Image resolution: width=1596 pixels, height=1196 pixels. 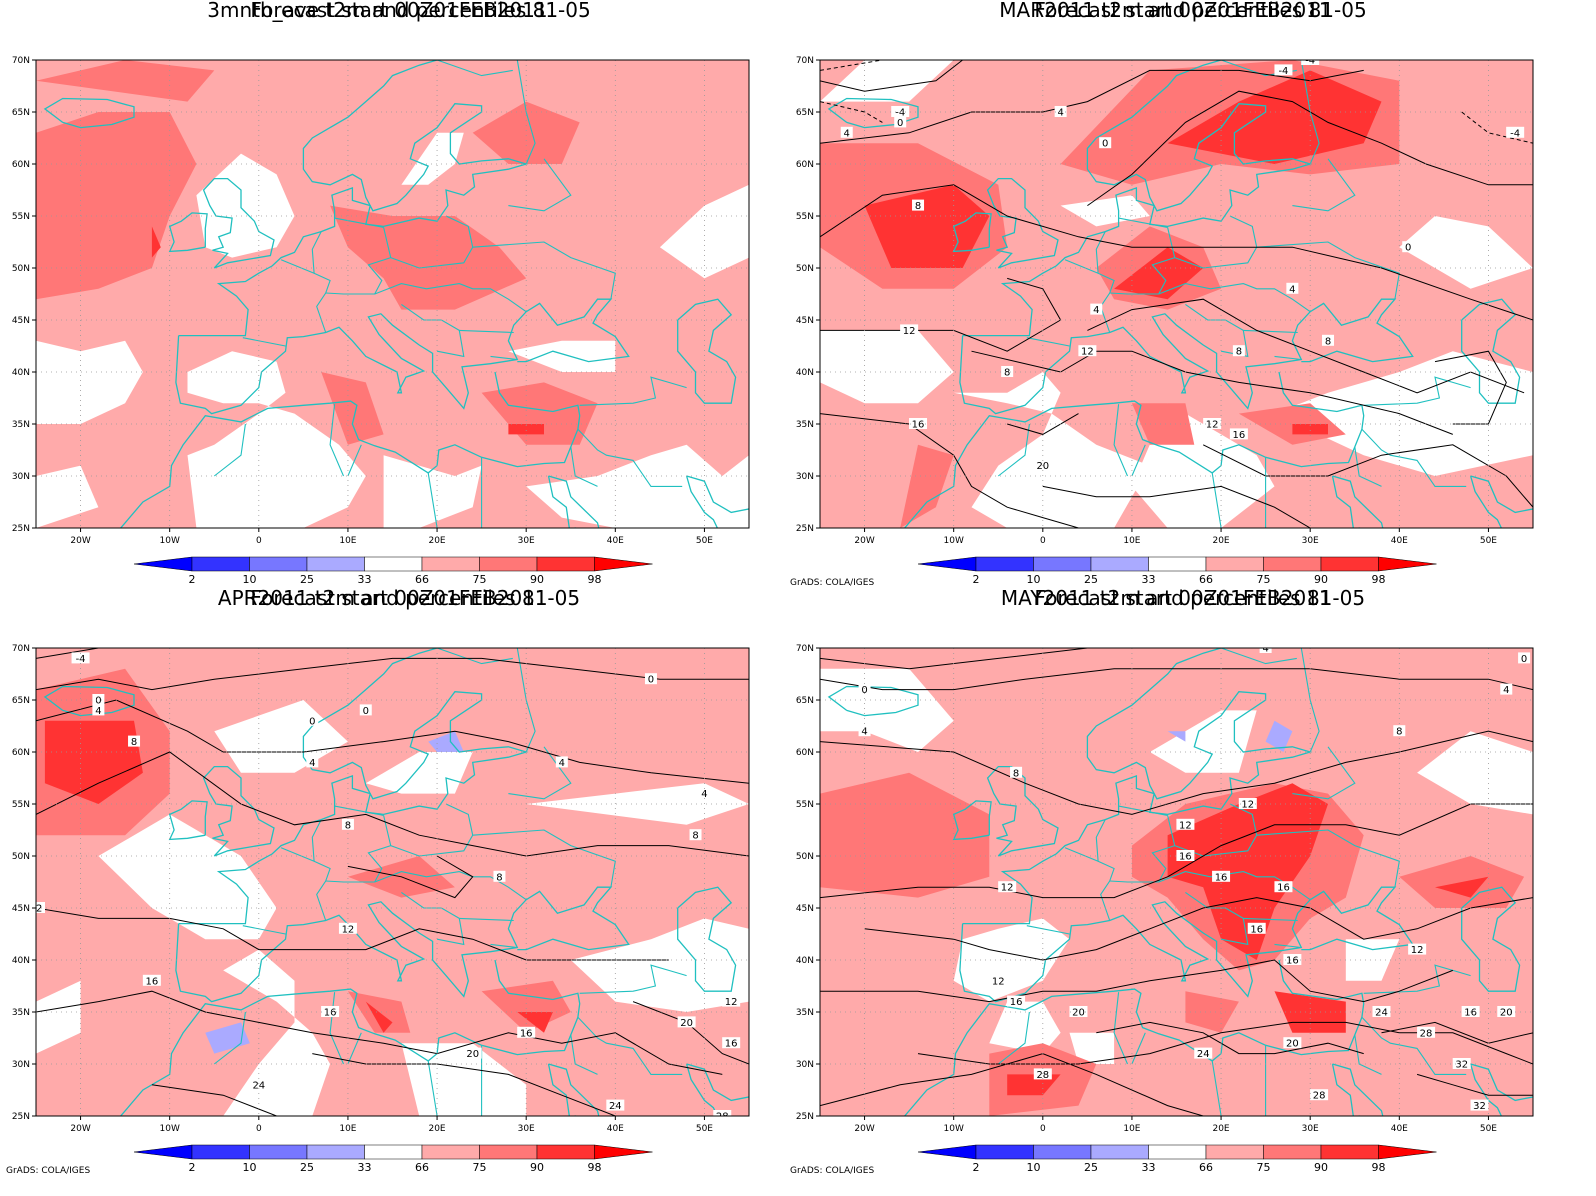 I want to click on lat-label: 40N, so click(x=21, y=373).